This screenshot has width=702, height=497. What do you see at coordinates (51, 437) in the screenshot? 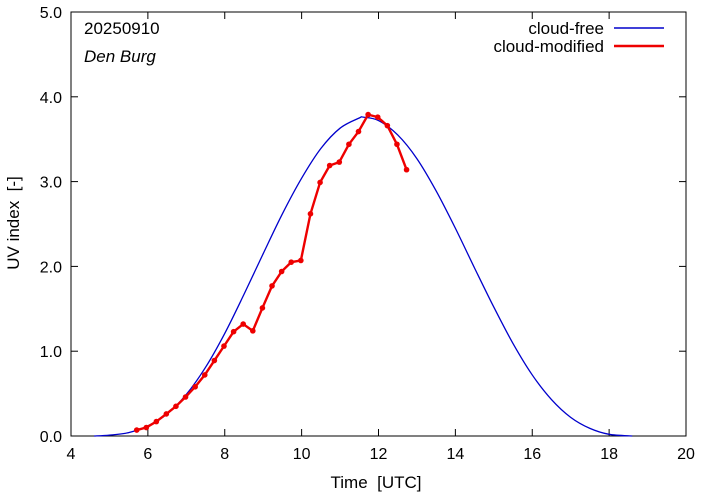
I see `y-tick-label: 0.0` at bounding box center [51, 437].